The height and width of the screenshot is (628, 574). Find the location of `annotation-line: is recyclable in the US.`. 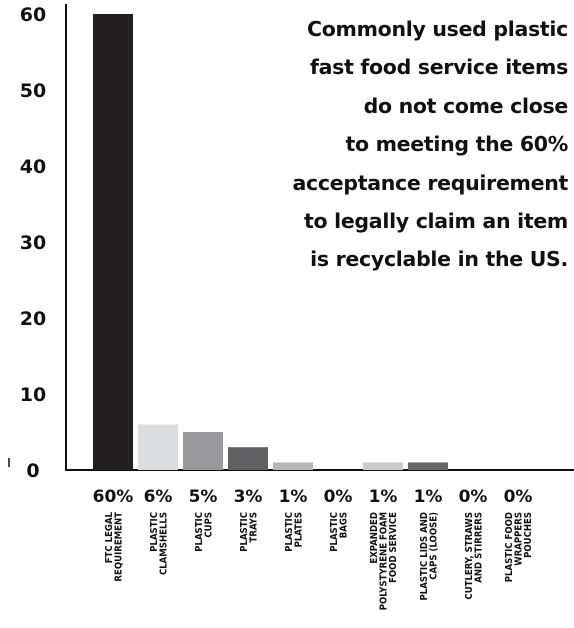

annotation-line: is recyclable in the US. is located at coordinates (439, 259).